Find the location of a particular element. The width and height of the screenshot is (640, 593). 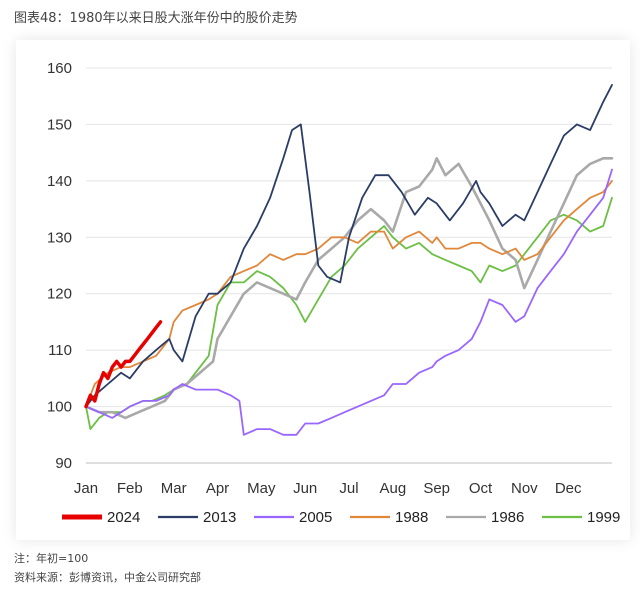

series-line-2024 is located at coordinates (123, 364).